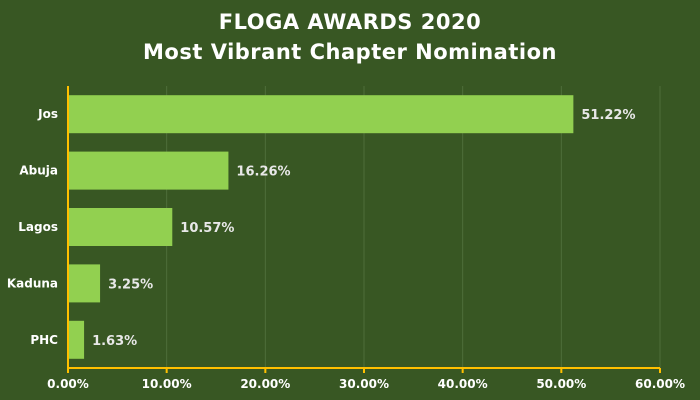 This screenshot has width=700, height=400. I want to click on bar-jos, so click(321, 114).